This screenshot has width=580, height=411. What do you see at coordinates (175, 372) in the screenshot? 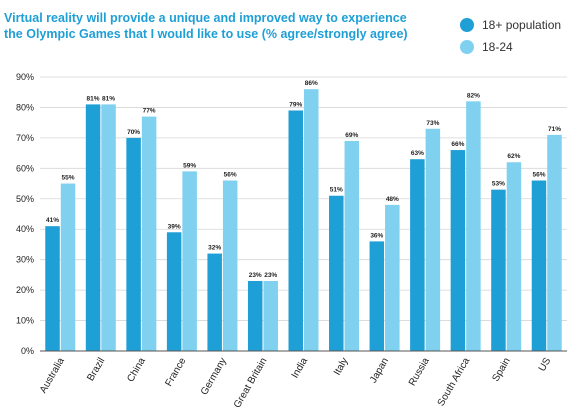
I see `x-tick-label: France` at bounding box center [175, 372].